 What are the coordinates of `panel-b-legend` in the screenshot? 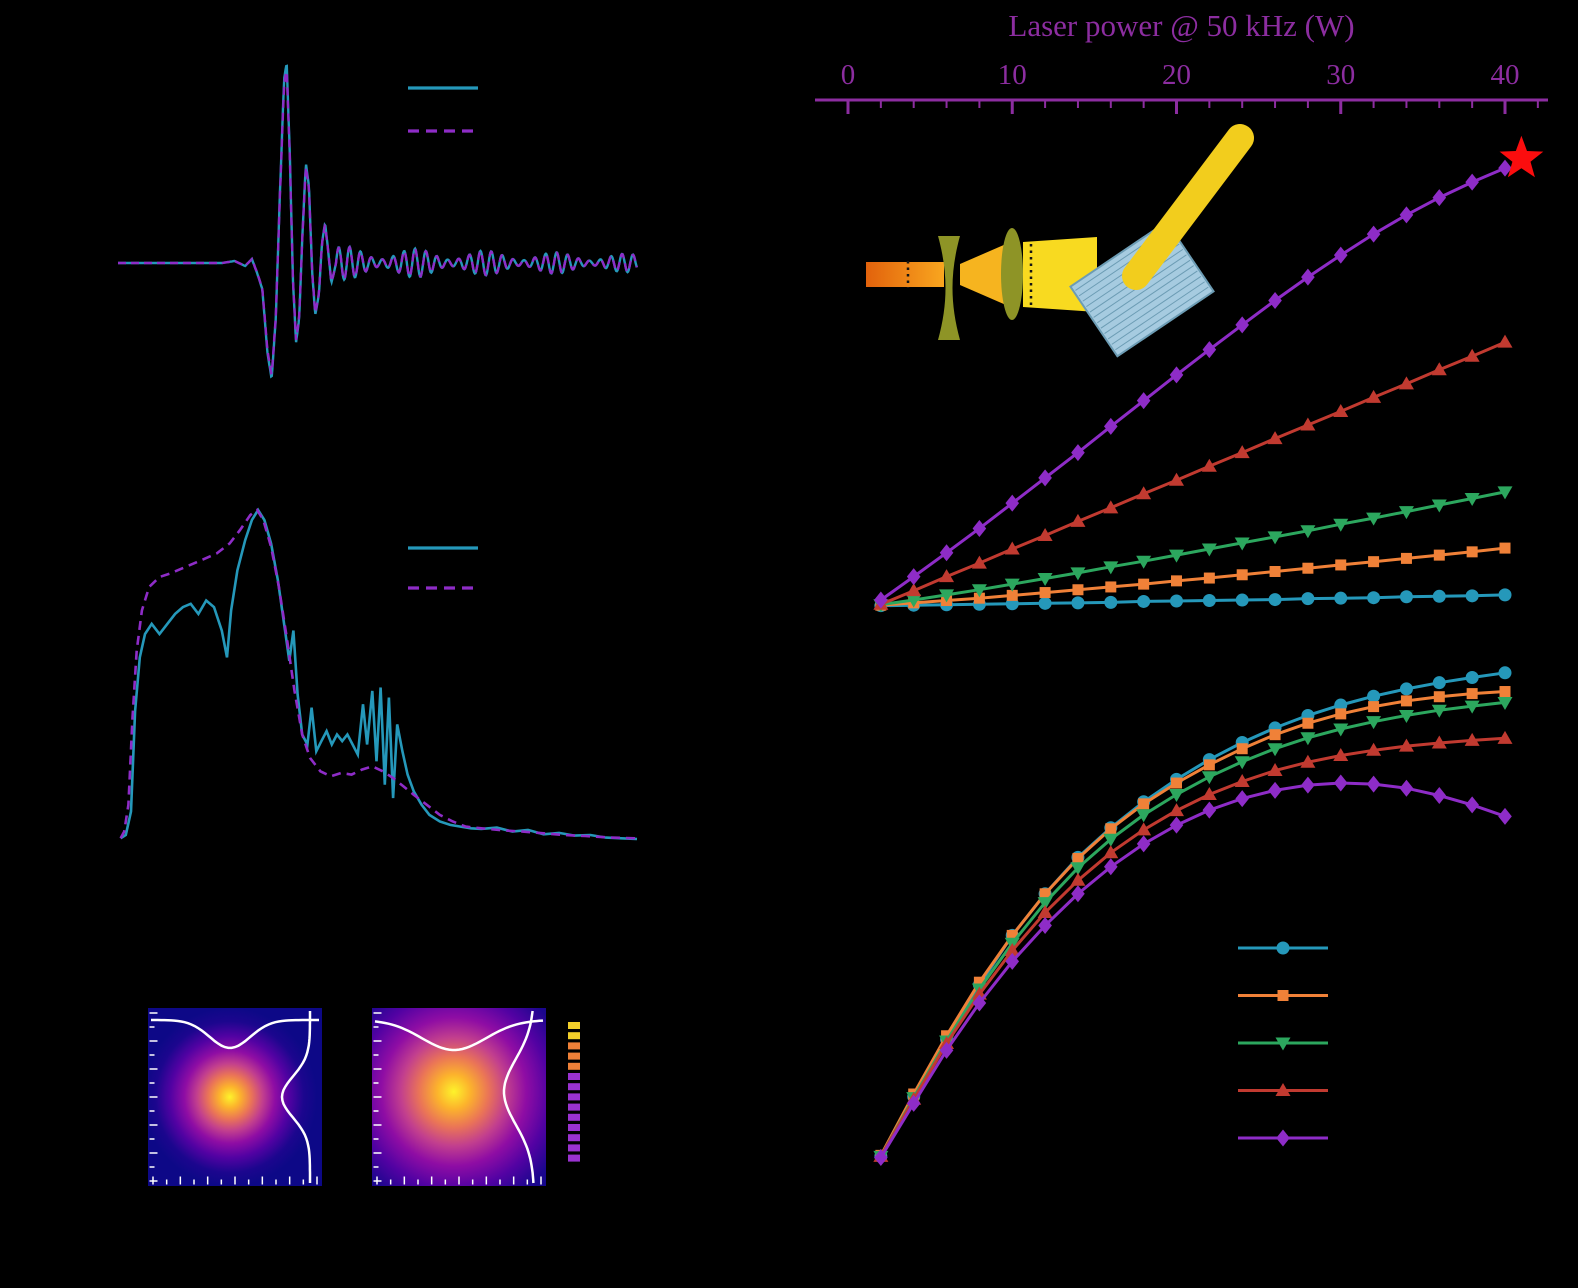 It's located at (443, 568).